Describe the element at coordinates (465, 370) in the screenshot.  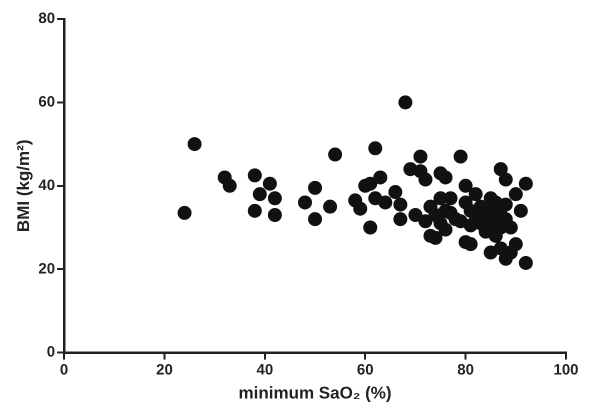
I see `x-tick-label: 80` at that location.